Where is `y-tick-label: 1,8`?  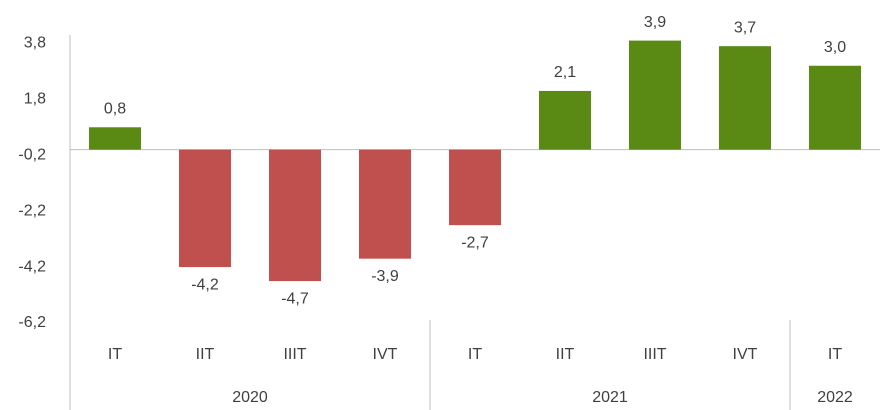
y-tick-label: 1,8 is located at coordinates (35, 99).